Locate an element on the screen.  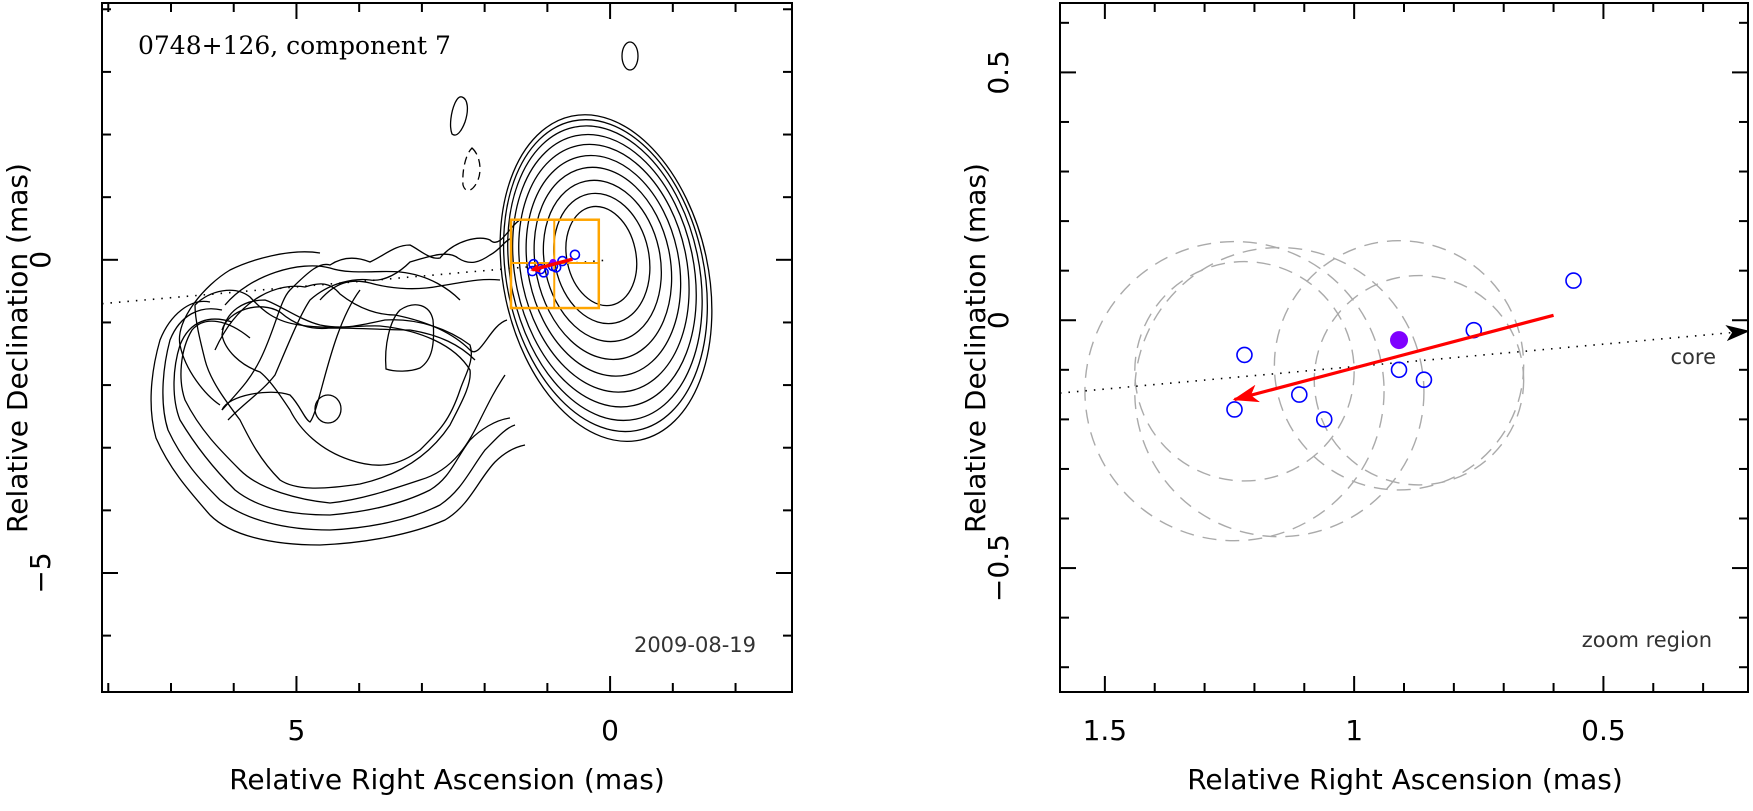
left-y-tick-label: −5 is located at coordinates (40, 572).